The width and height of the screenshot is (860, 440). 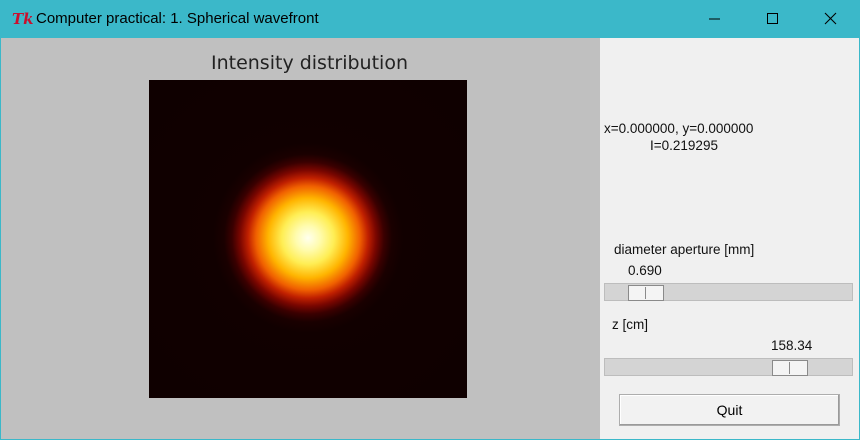 What do you see at coordinates (789, 368) in the screenshot?
I see `z-slider-thumb` at bounding box center [789, 368].